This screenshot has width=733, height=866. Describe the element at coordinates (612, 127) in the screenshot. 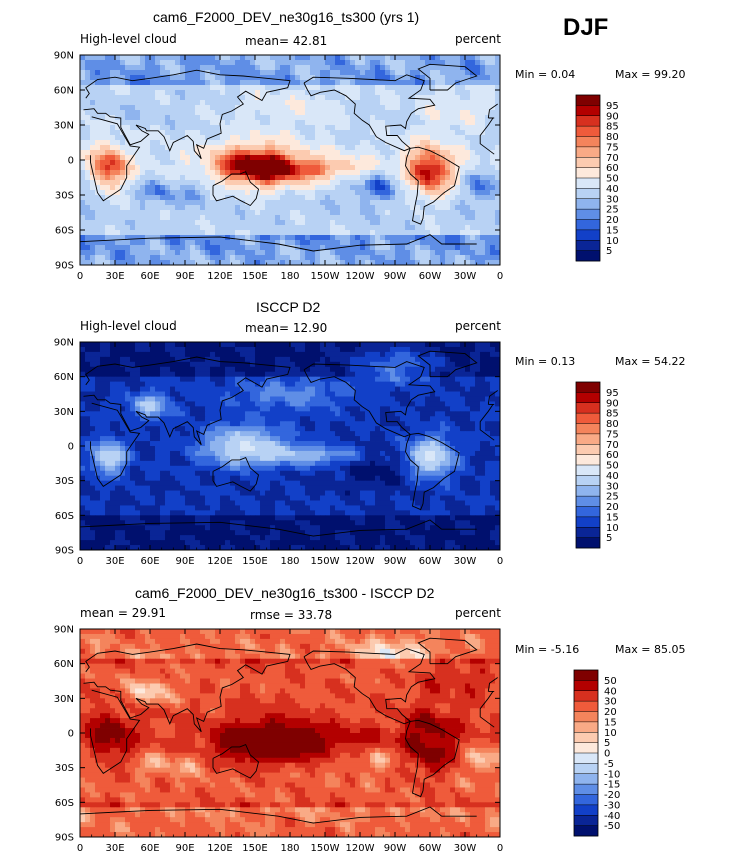

I see `colorbar-label: 85` at that location.